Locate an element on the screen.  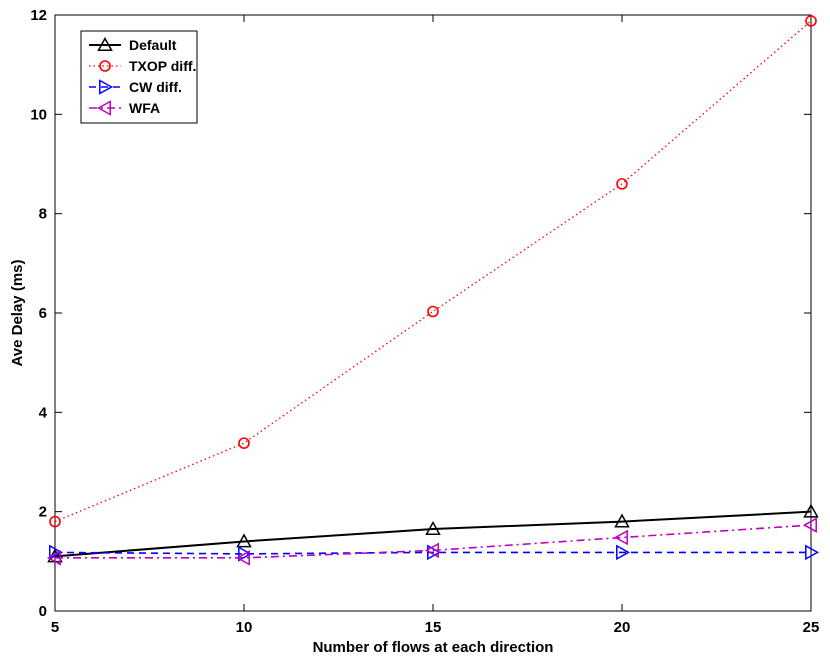
series-line-cw-diff is located at coordinates (432, 553).